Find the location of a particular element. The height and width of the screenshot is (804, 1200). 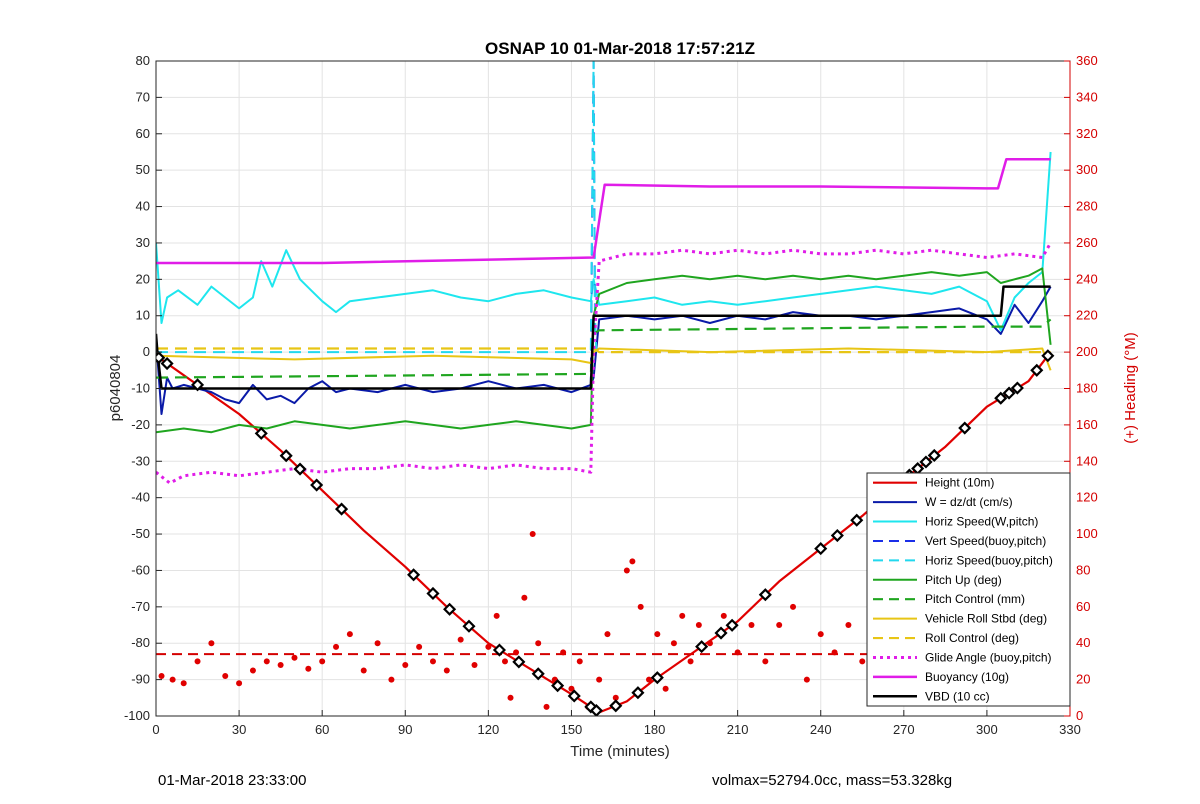

y-tick-label: 50 is located at coordinates (143, 169).